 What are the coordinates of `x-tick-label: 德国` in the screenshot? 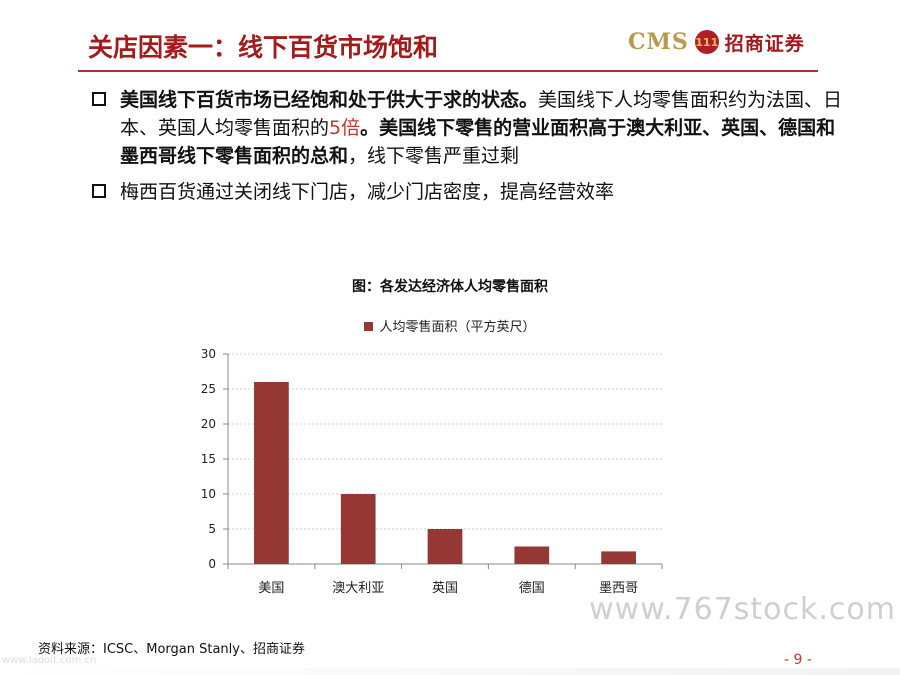 It's located at (532, 588).